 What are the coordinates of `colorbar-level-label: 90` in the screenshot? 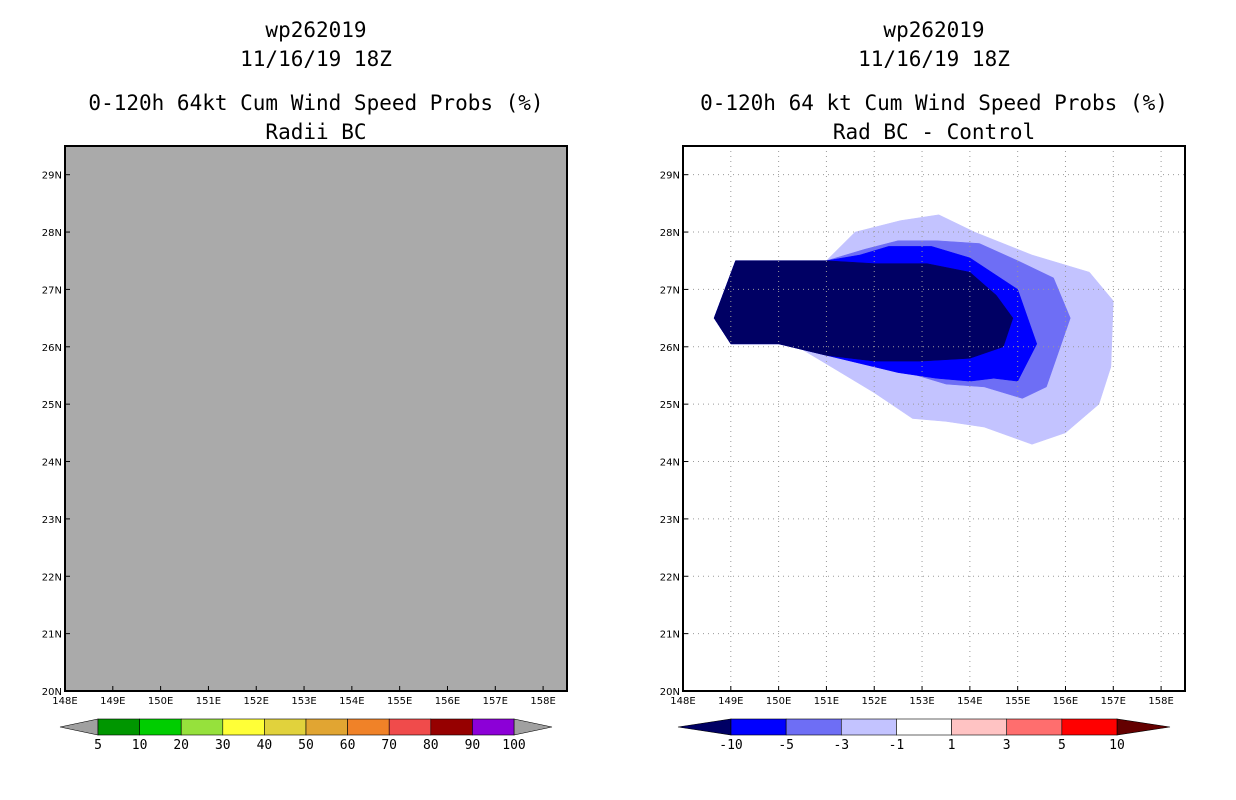 It's located at (473, 745).